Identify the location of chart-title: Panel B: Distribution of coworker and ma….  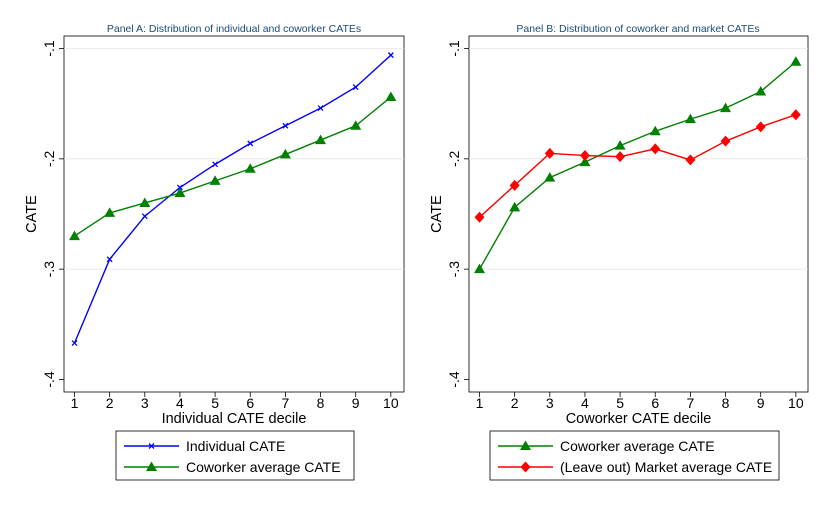
(637, 29).